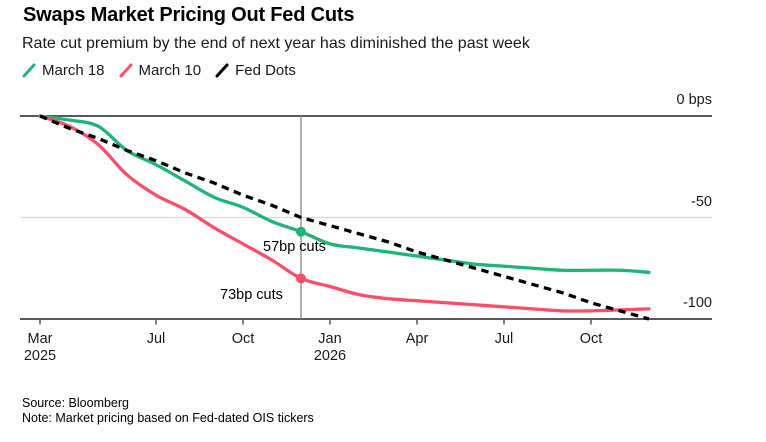 The height and width of the screenshot is (442, 766). Describe the element at coordinates (189, 15) in the screenshot. I see `chart-title: Swaps Market Pricing Out Fed Cuts` at that location.